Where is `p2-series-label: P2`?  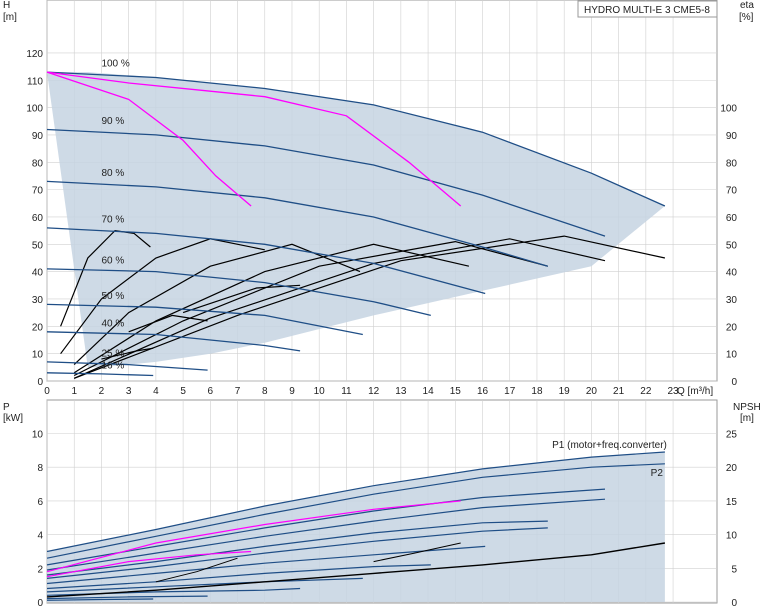 p2-series-label: P2 is located at coordinates (657, 473).